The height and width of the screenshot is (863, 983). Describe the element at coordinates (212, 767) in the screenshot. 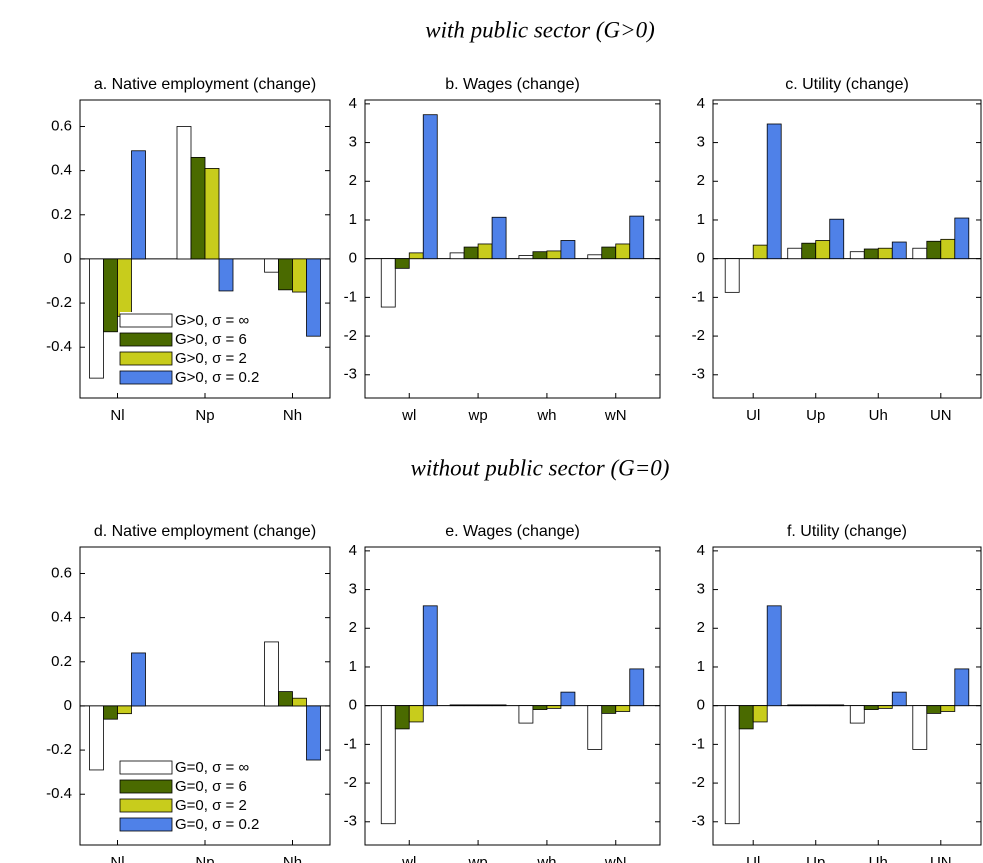

I see `legend-label: G=0, σ = ∞` at that location.